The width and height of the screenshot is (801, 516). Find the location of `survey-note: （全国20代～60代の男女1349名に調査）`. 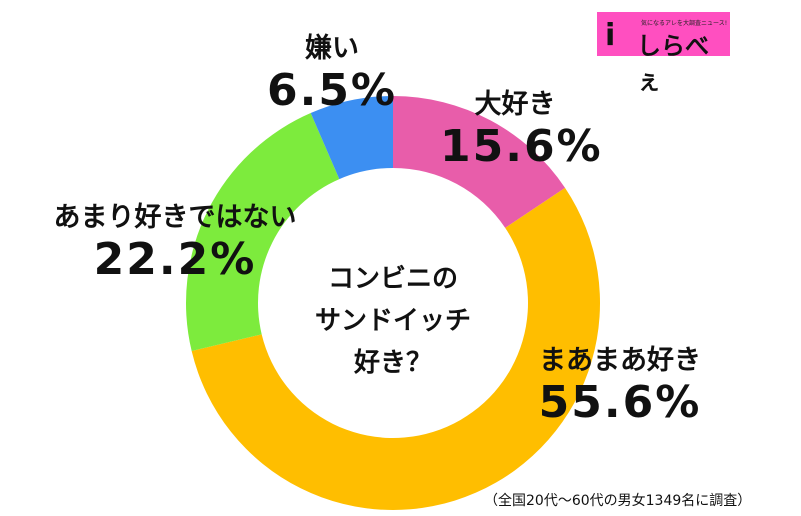

survey-note: （全国20代～60代の男女1349名に調査） is located at coordinates (618, 501).